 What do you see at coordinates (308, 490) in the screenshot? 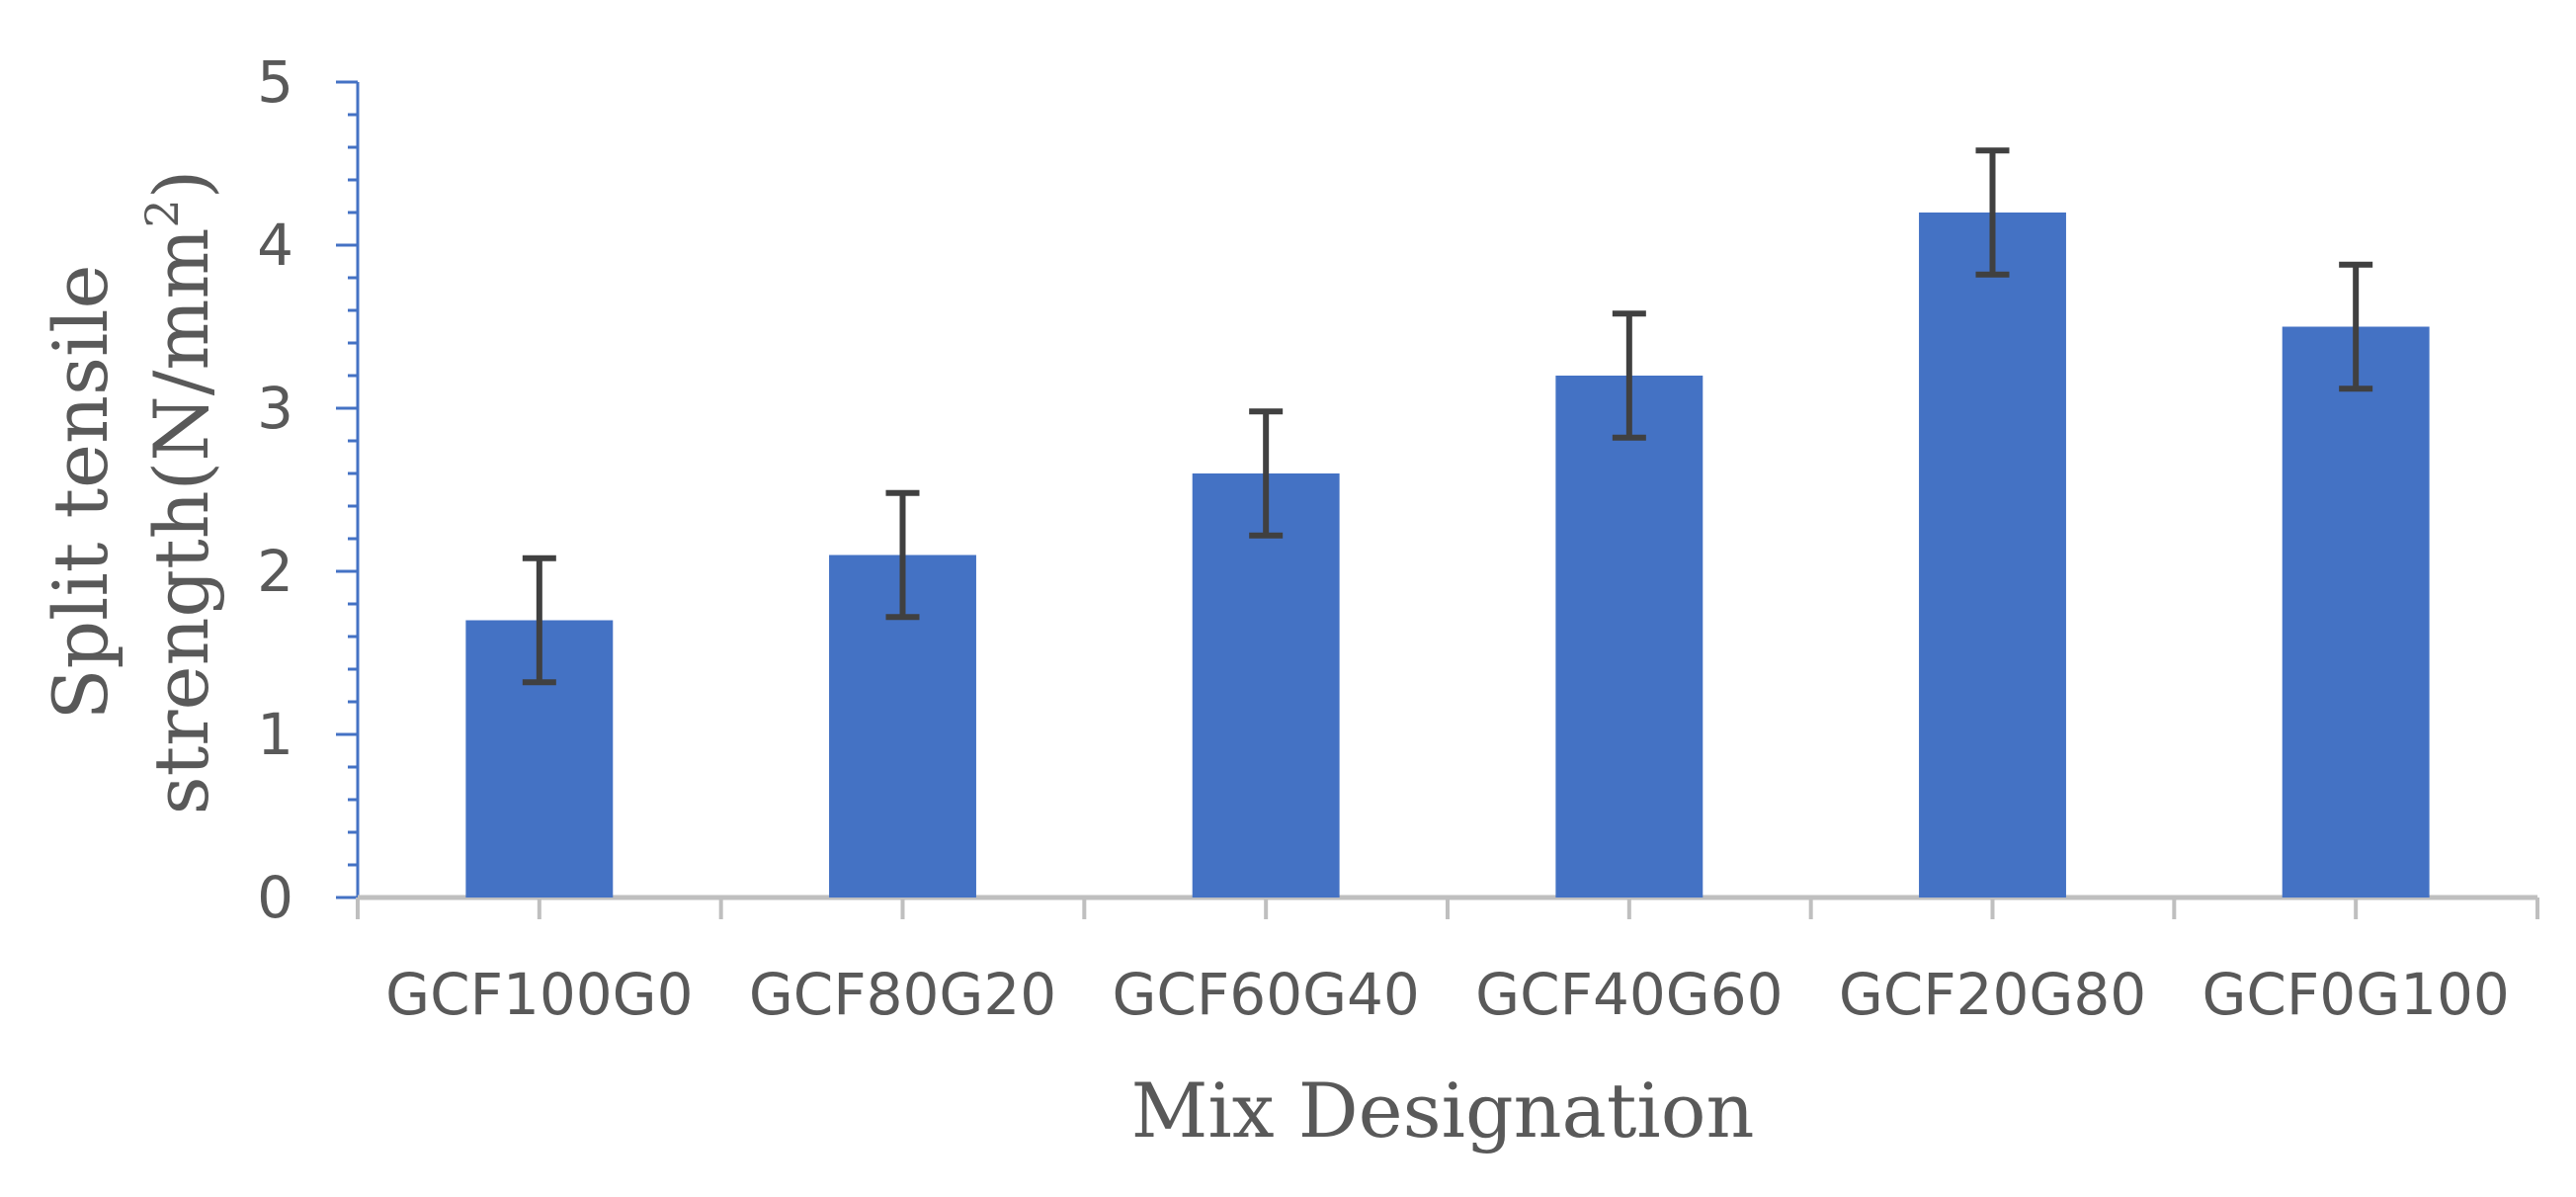
I see `y-axis: 0 1 2 3 4 5` at bounding box center [308, 490].